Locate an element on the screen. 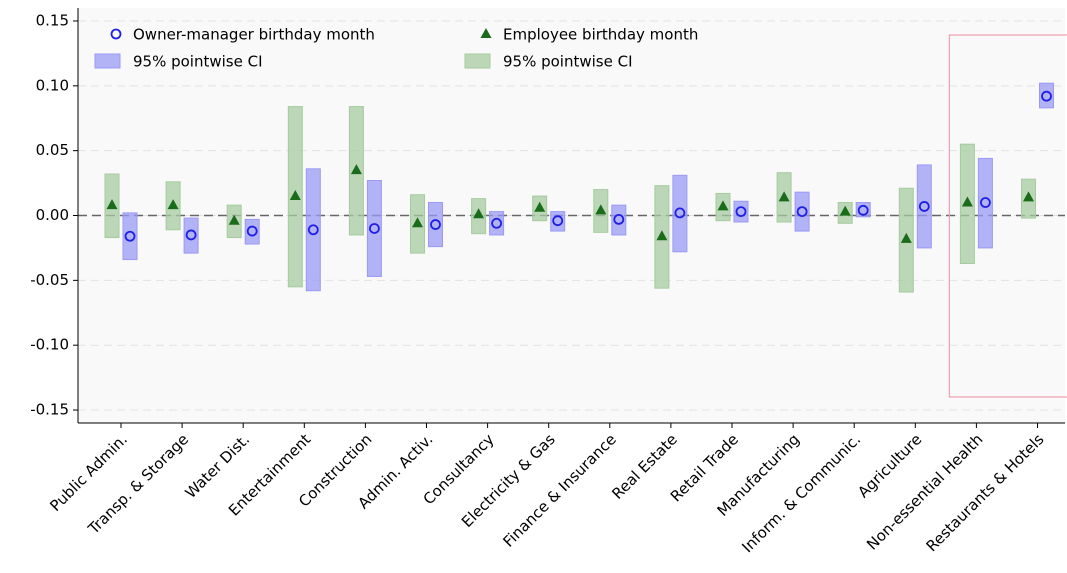 The image size is (1067, 573). x-tick-label: Non-essential Health is located at coordinates (924, 491).